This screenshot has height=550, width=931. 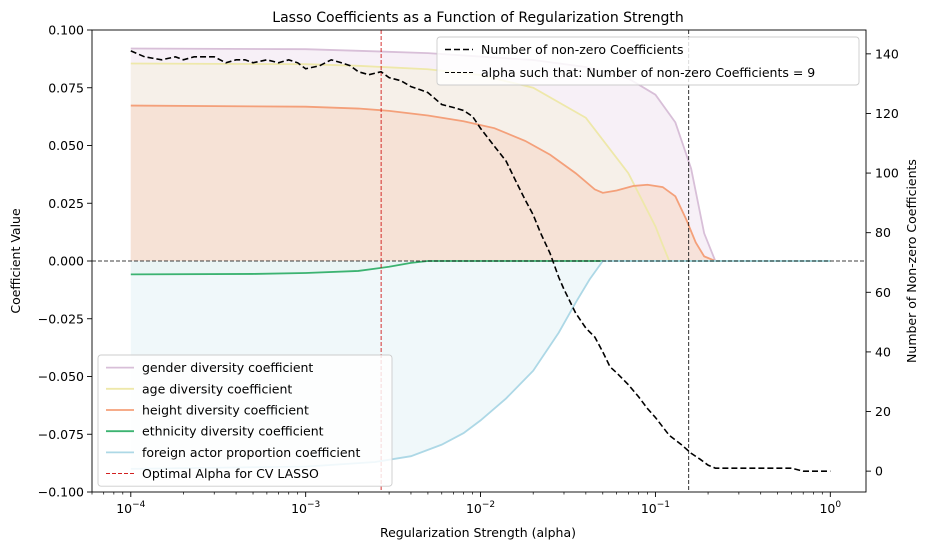 I want to click on legend-label: Optimal Alpha for CV LASSO, so click(x=230, y=473).